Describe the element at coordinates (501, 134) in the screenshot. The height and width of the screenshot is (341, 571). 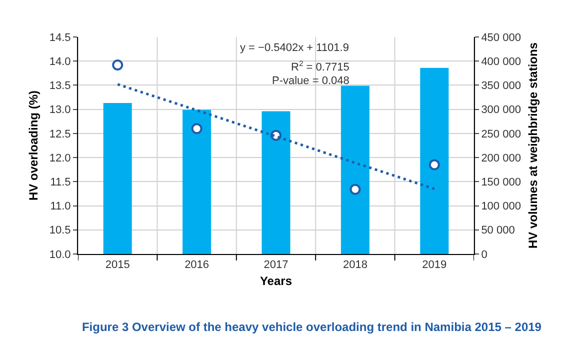
I see `y2-tick-label: 250 000` at that location.